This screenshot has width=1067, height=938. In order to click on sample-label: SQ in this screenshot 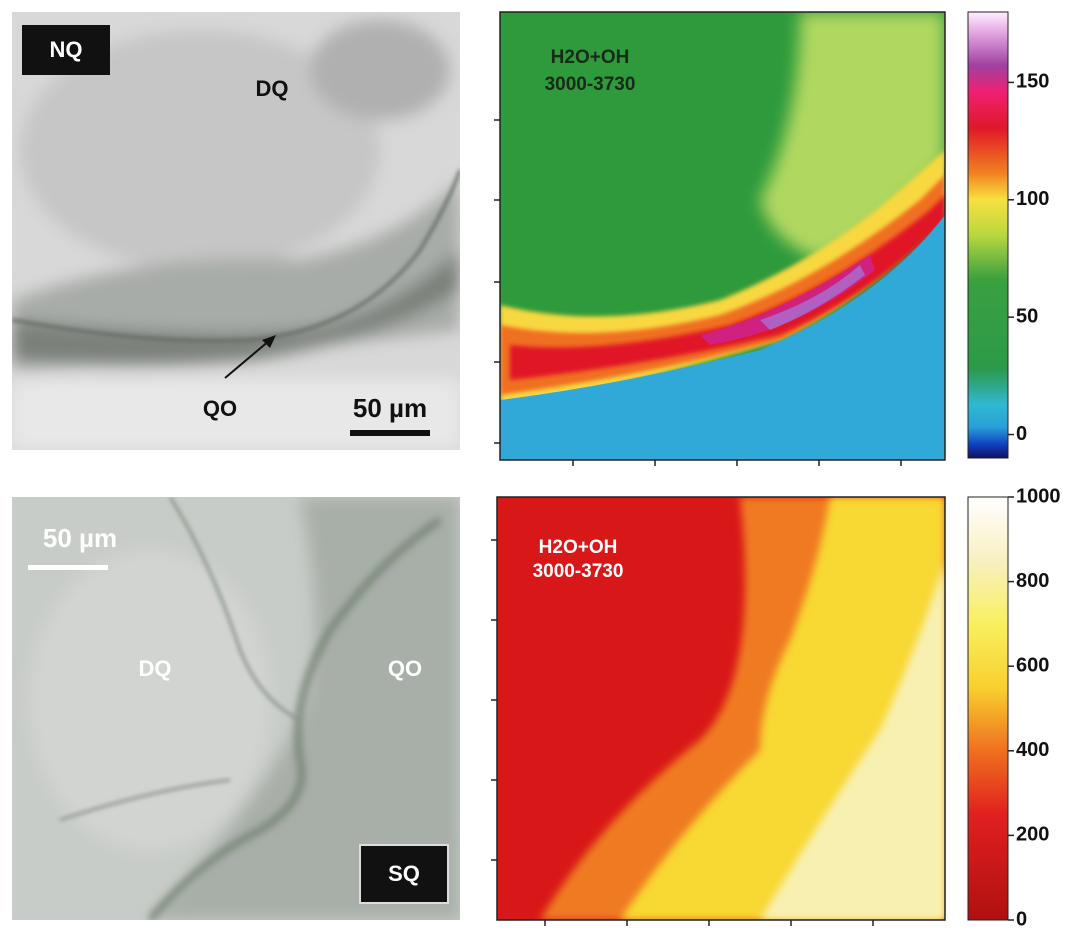, I will do `click(404, 873)`.